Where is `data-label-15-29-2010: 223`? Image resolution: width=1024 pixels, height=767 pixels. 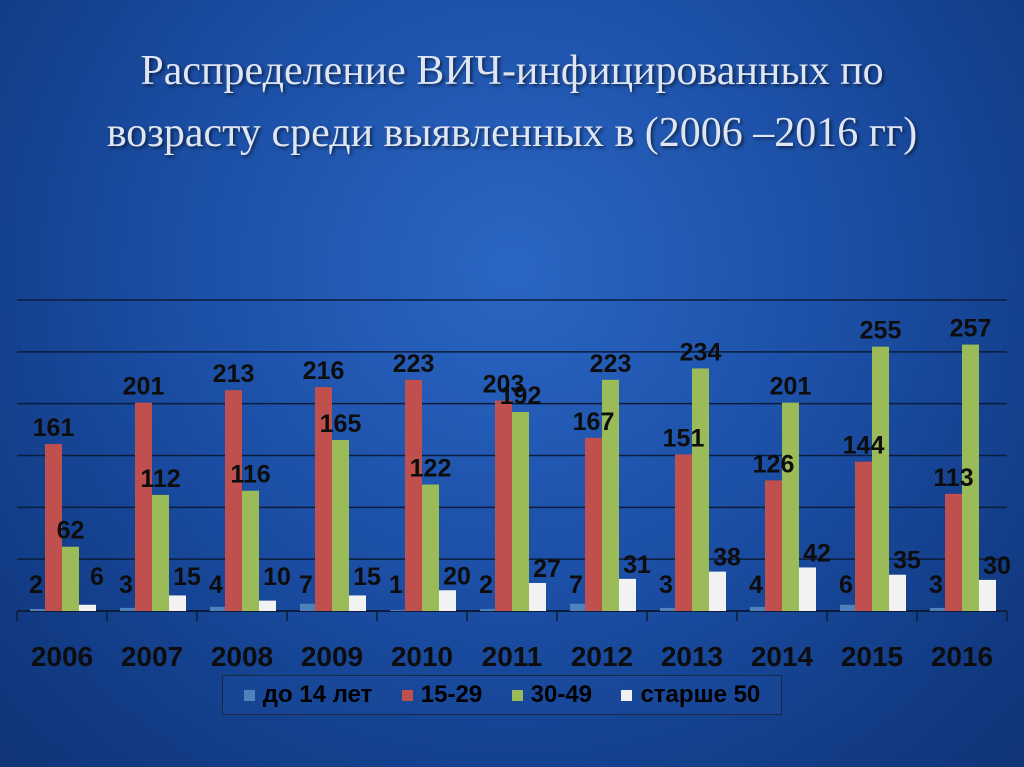
data-label-15-29-2010: 223 is located at coordinates (414, 364).